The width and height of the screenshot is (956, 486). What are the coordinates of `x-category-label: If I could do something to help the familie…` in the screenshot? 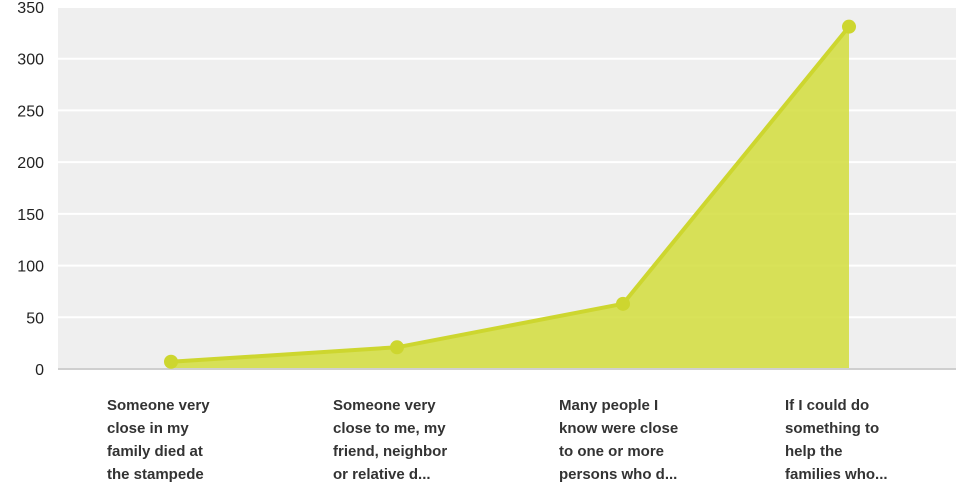 It's located at (836, 440).